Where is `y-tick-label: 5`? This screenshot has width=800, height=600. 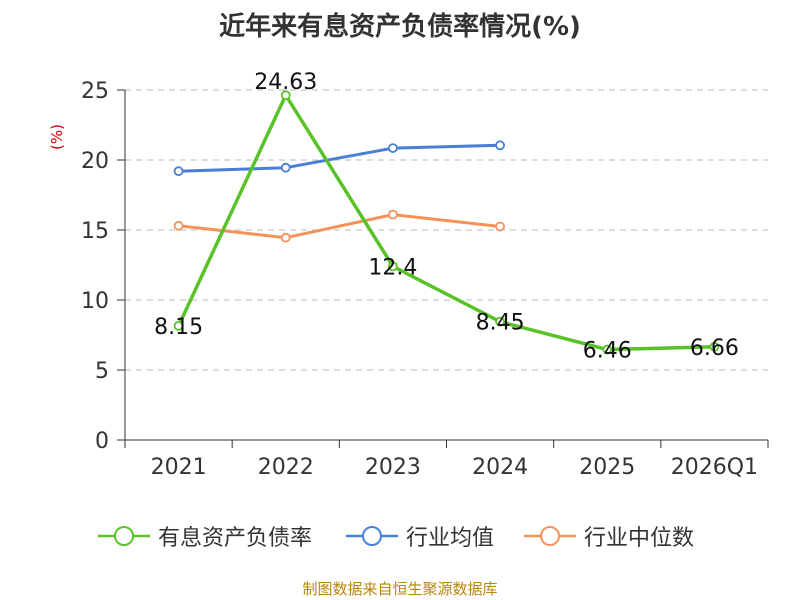 y-tick-label: 5 is located at coordinates (102, 371).